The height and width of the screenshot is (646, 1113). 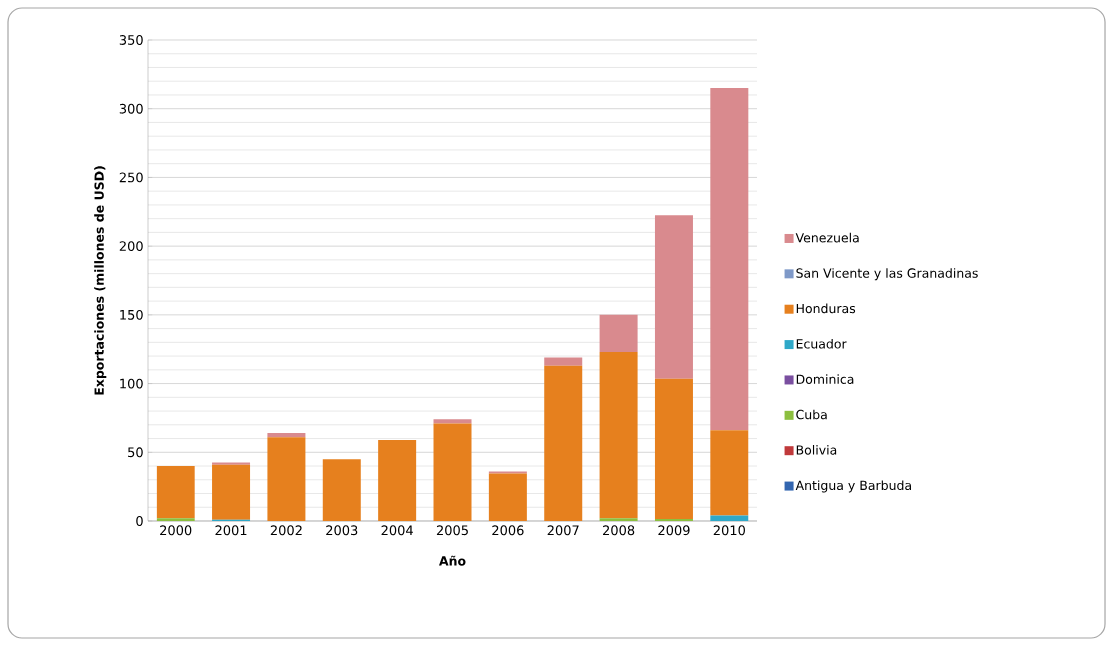 I want to click on y-tick-label: 250, so click(x=131, y=177).